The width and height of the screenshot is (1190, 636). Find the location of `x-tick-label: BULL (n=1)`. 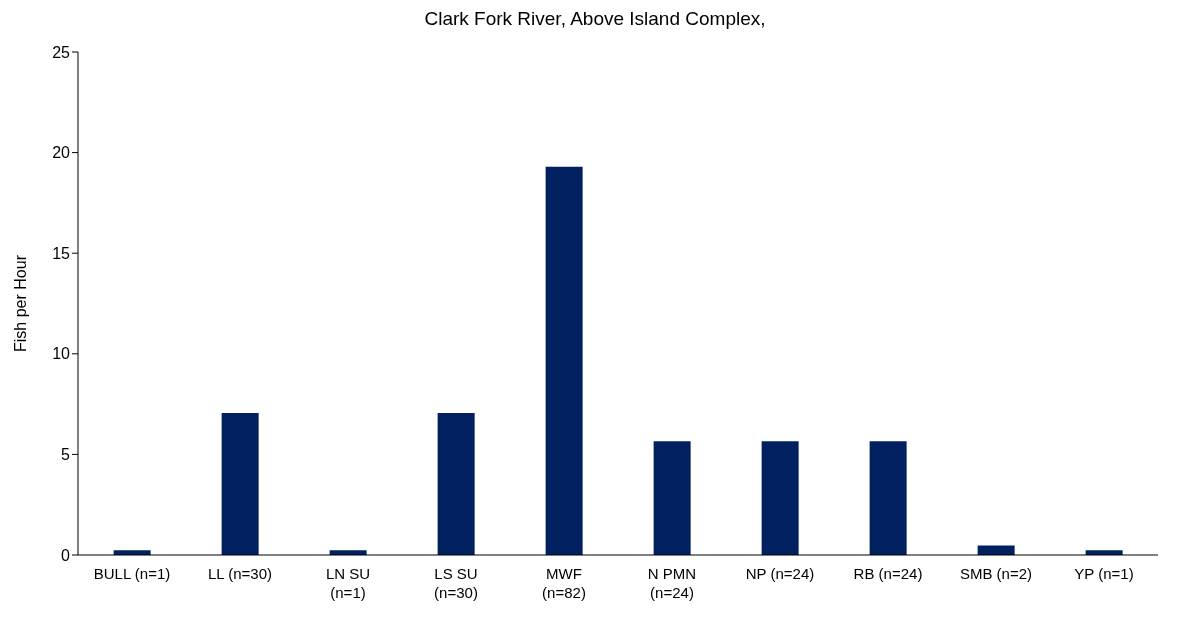

x-tick-label: BULL (n=1) is located at coordinates (132, 573).